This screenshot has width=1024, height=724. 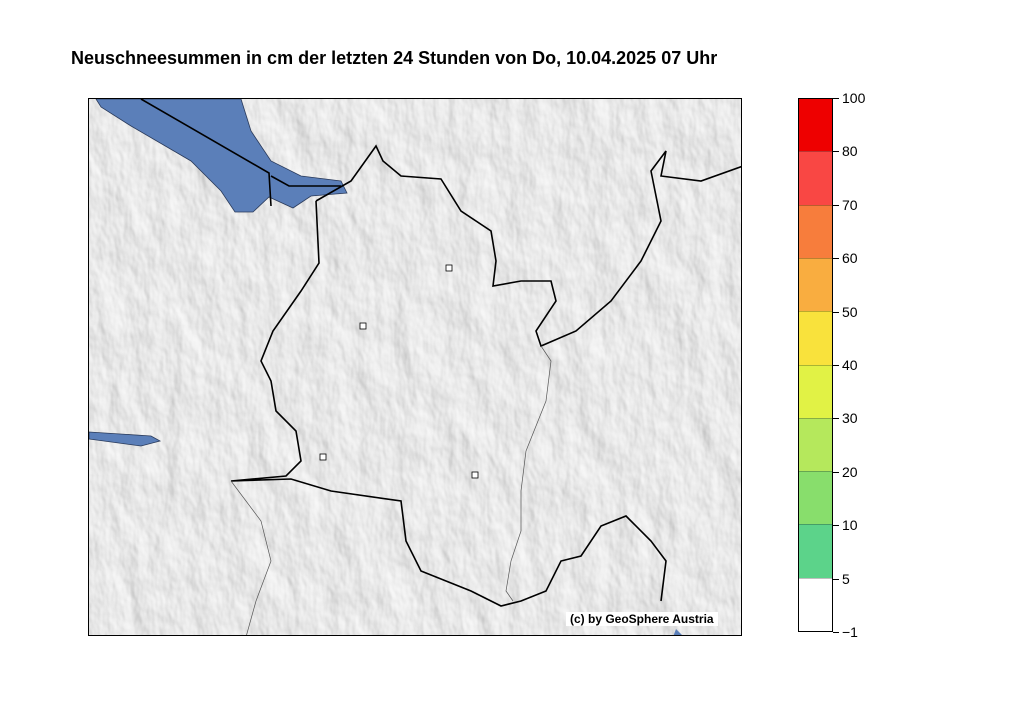 I want to click on colorbar-tick-label: 60, so click(x=850, y=258).